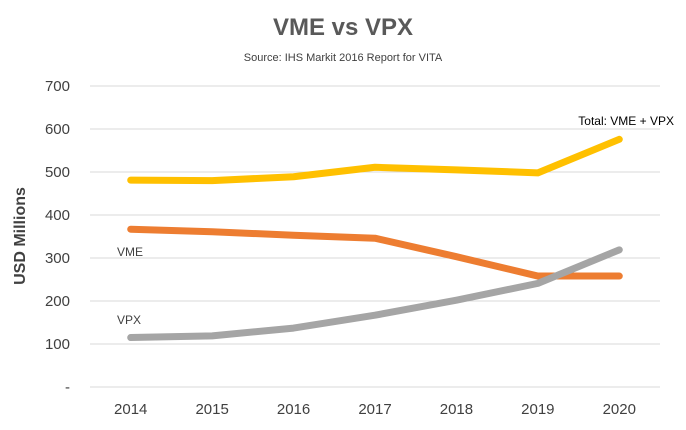  Describe the element at coordinates (130, 252) in the screenshot. I see `series-label-vme: VME` at that location.